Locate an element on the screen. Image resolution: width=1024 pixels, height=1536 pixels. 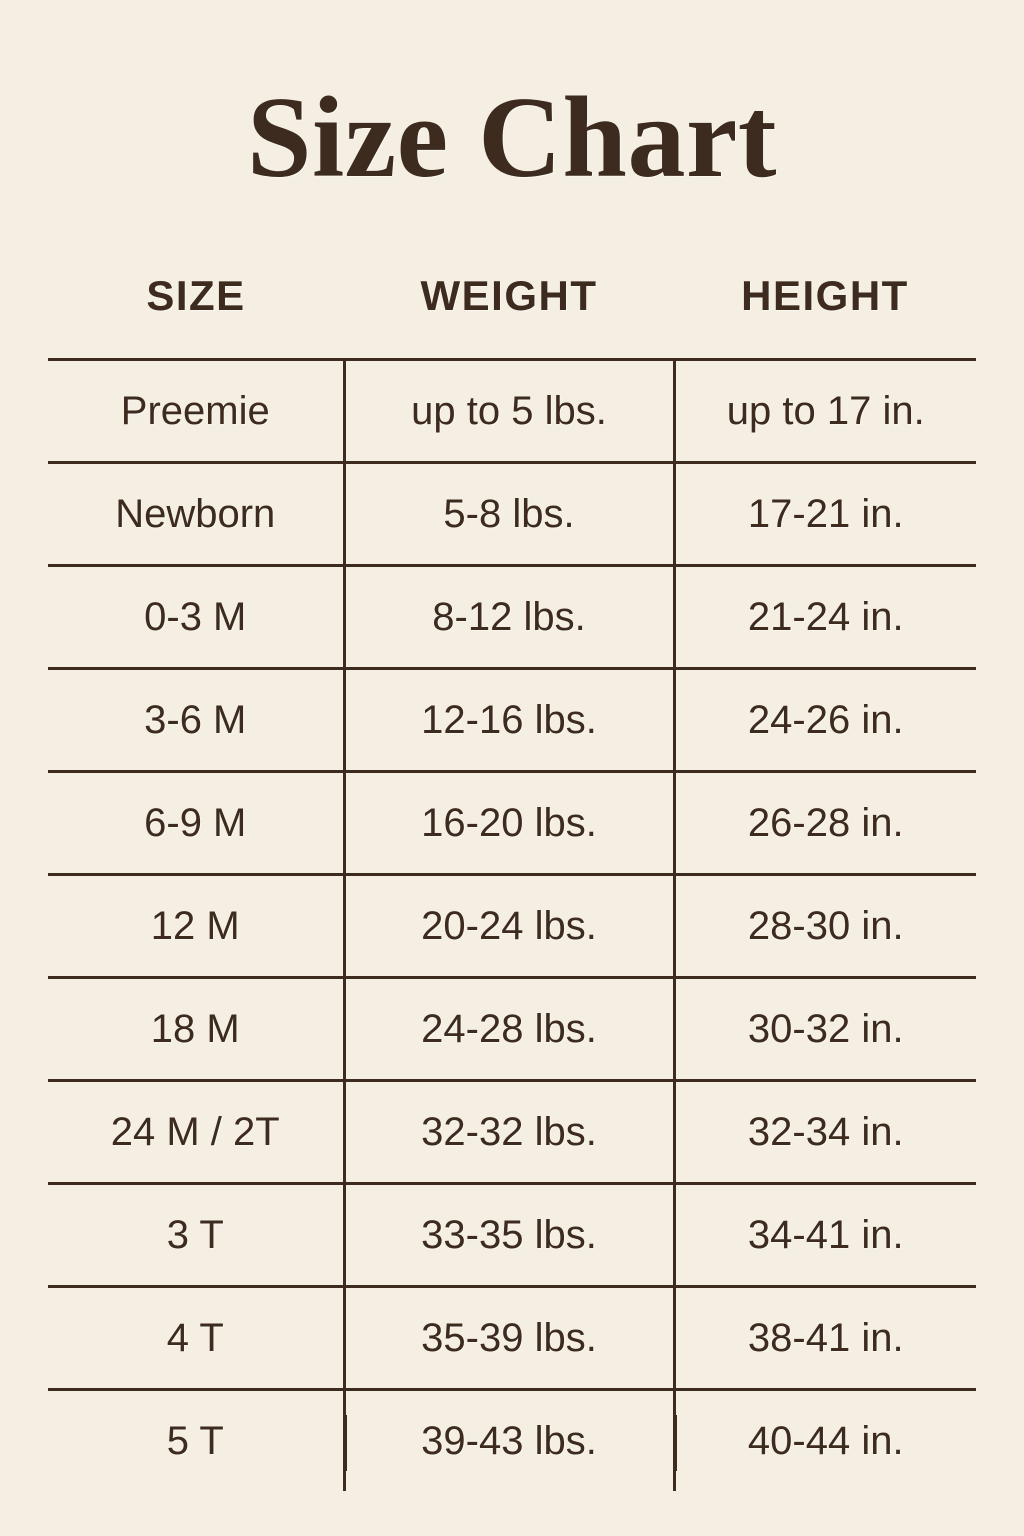
table-row: 5 T 39-43 lbs. 40-44 in. is located at coordinates (512, 1439).